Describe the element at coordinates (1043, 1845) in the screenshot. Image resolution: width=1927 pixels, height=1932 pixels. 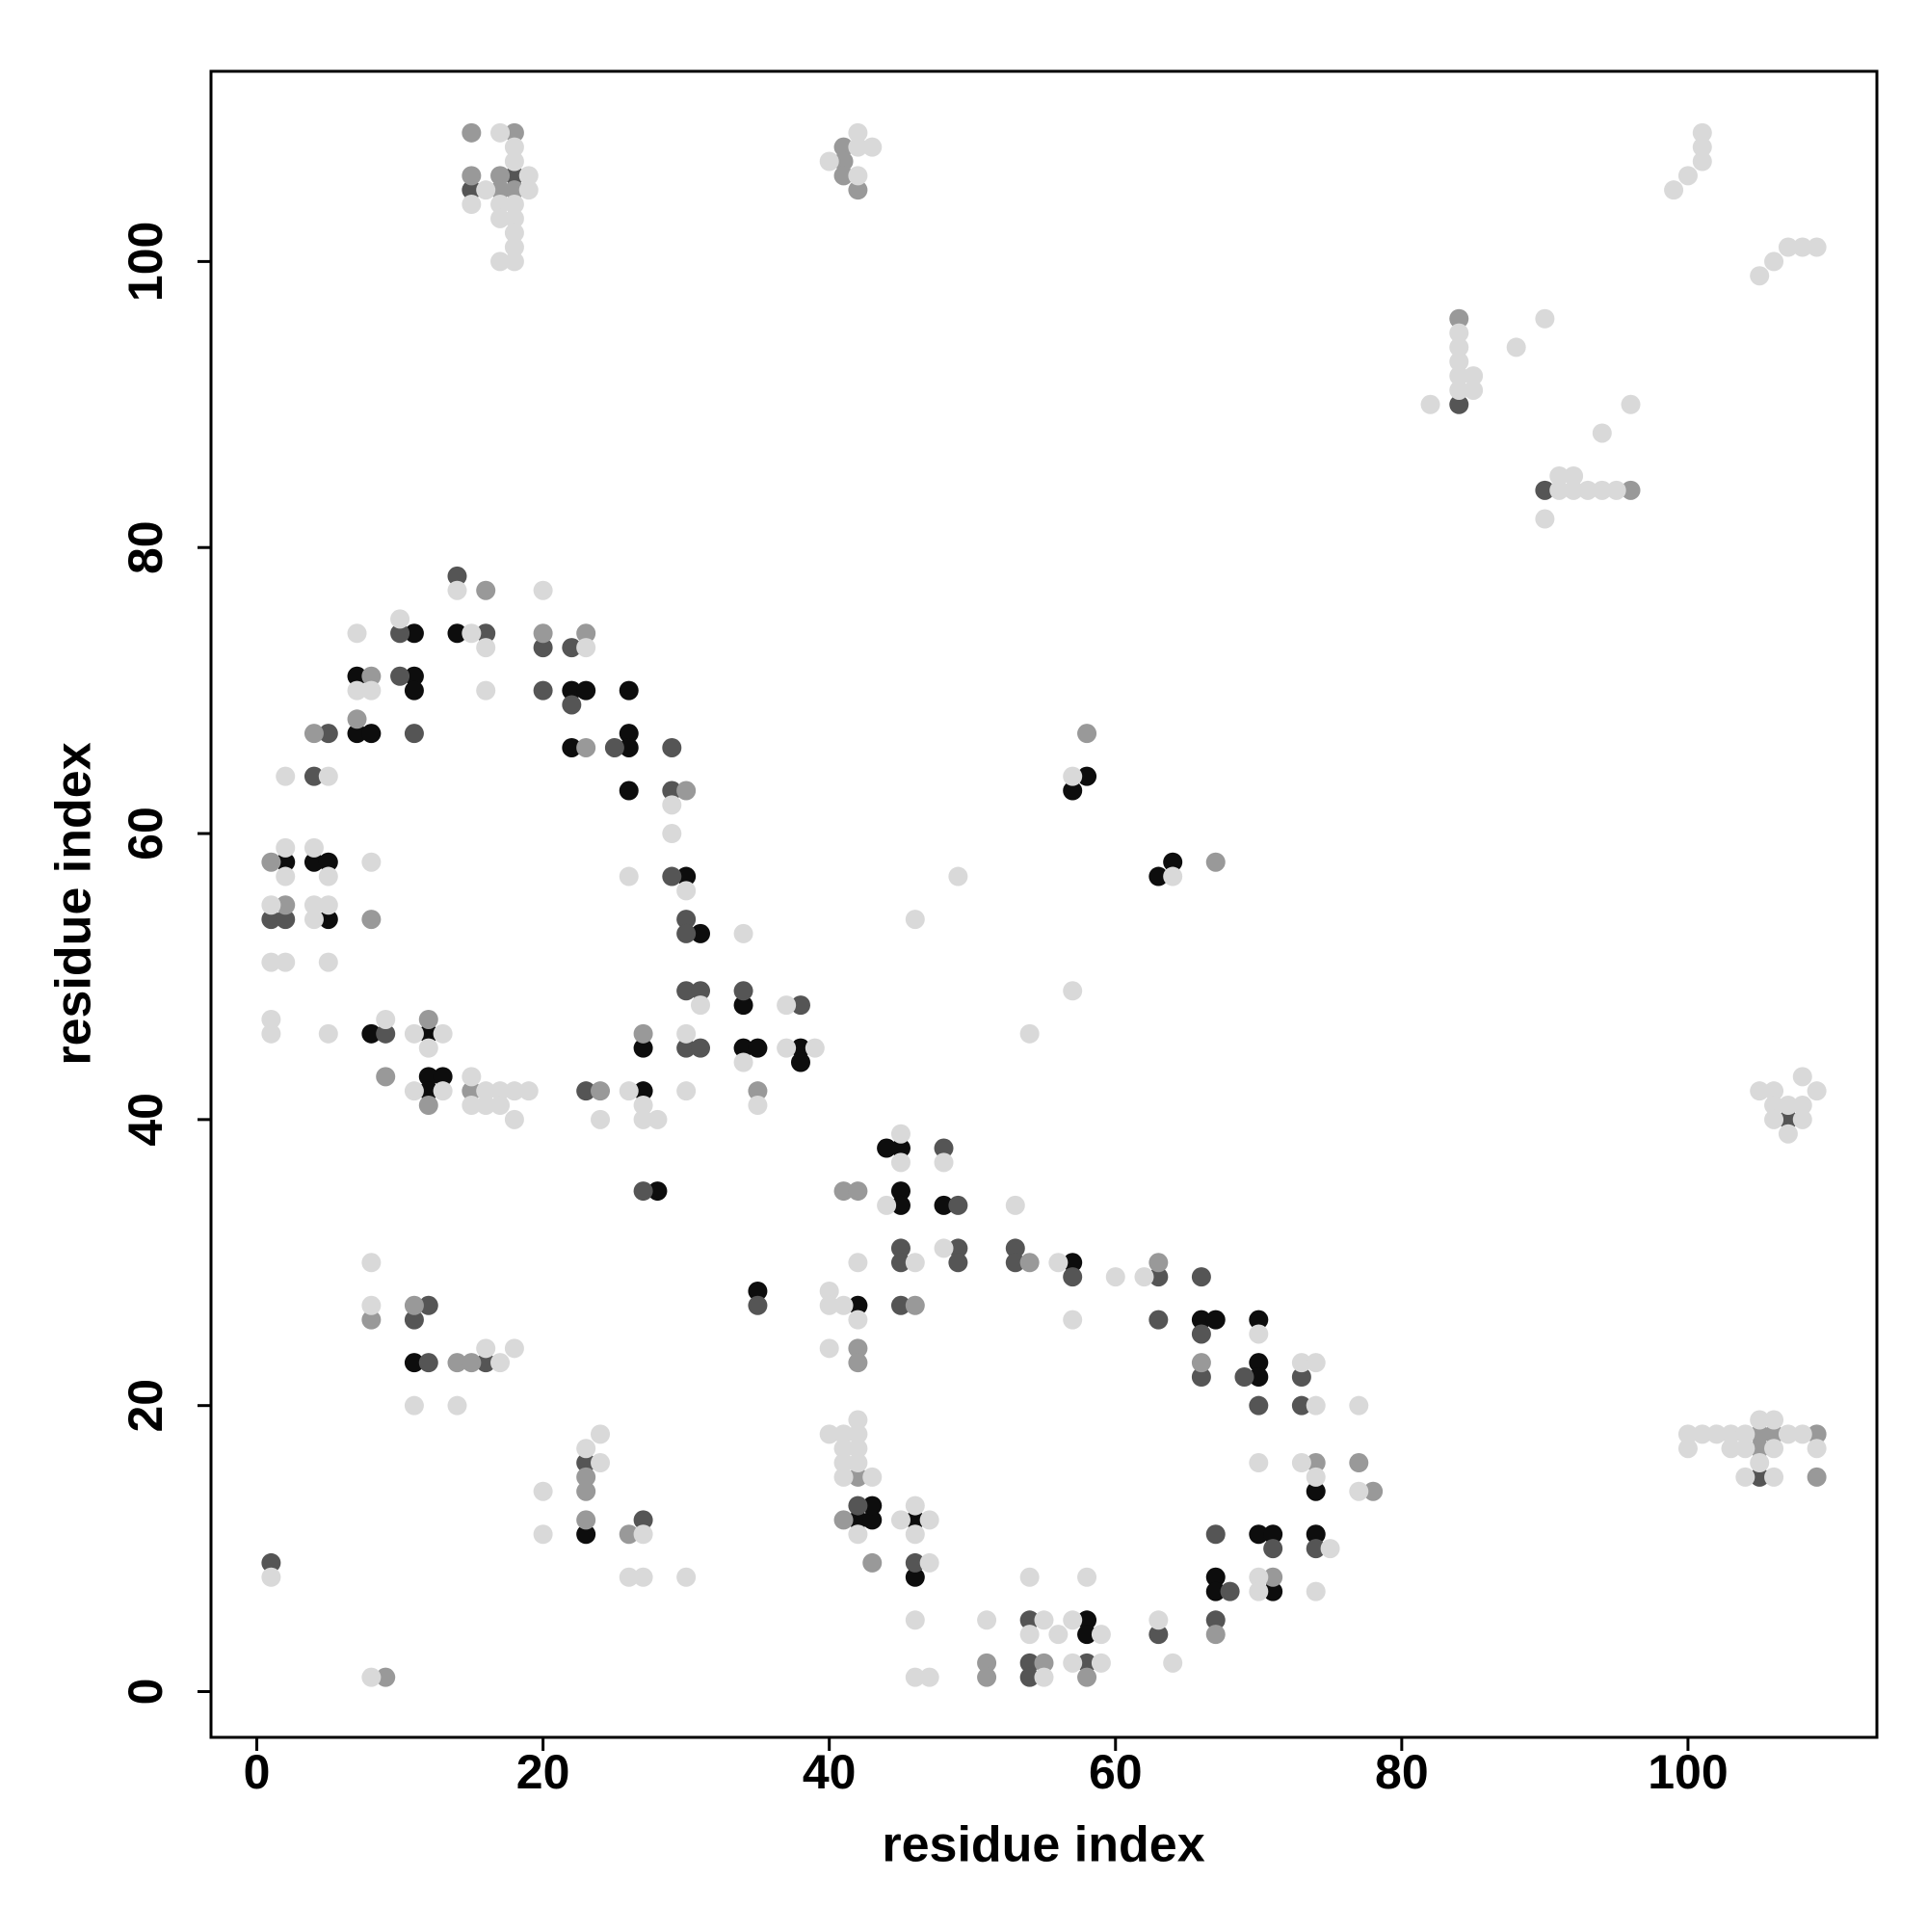
I see `x-axis-title: residue index` at that location.